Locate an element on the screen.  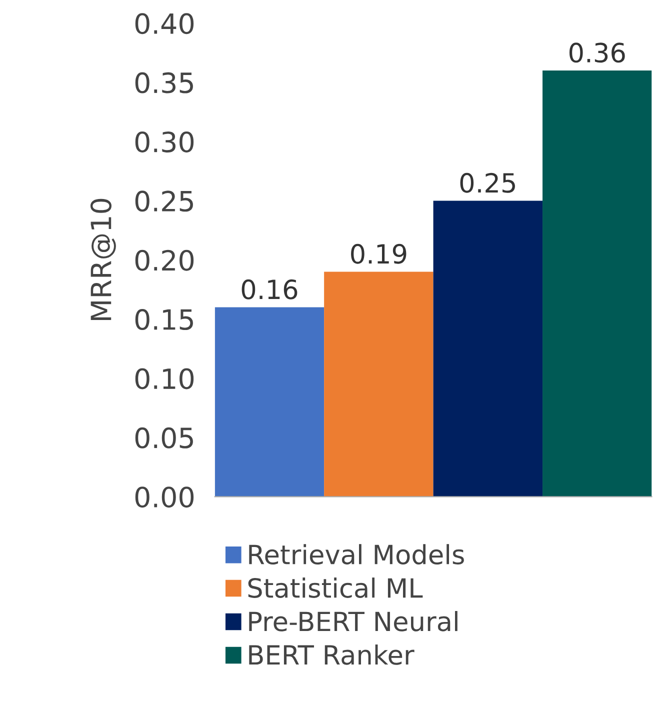
data-label: 0.25 is located at coordinates (487, 182).